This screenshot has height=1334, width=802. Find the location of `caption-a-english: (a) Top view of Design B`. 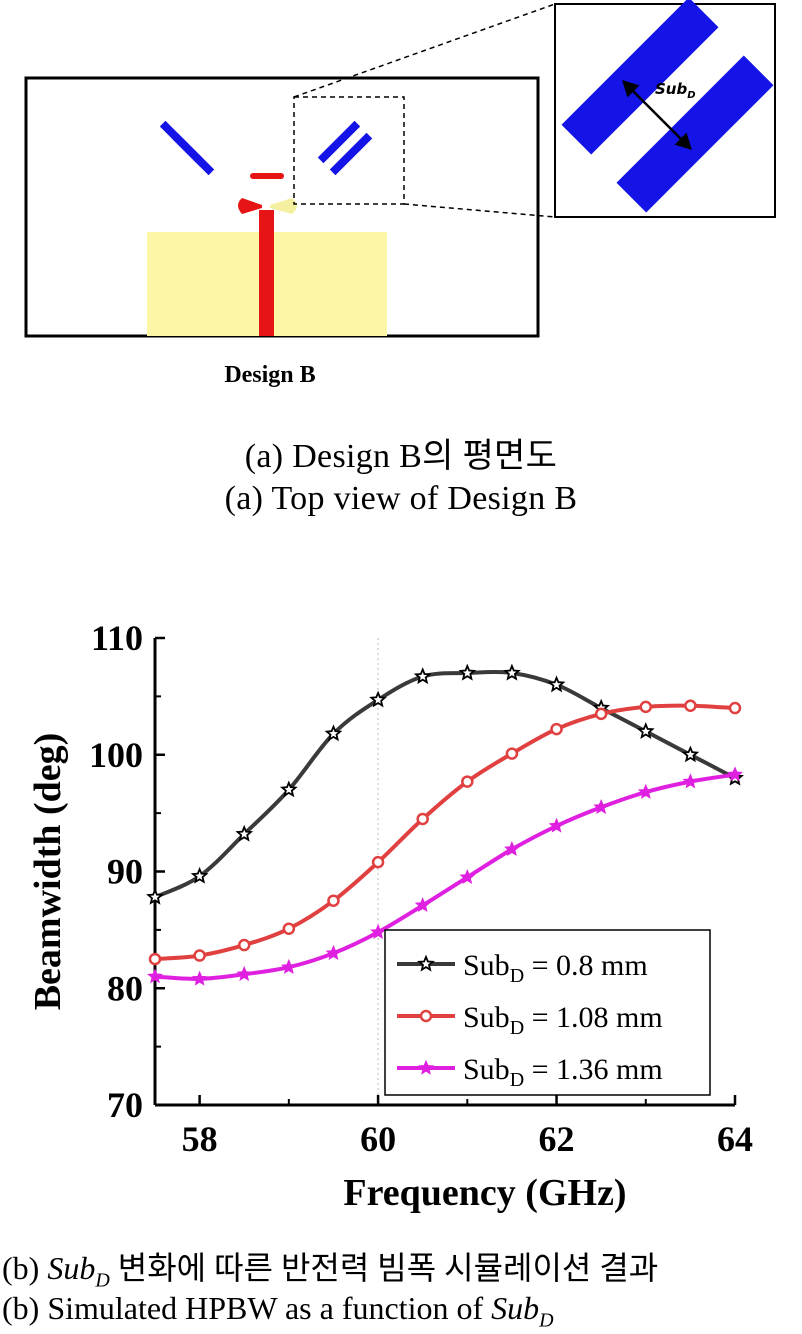

caption-a-english: (a) Top view of Design B is located at coordinates (401, 498).